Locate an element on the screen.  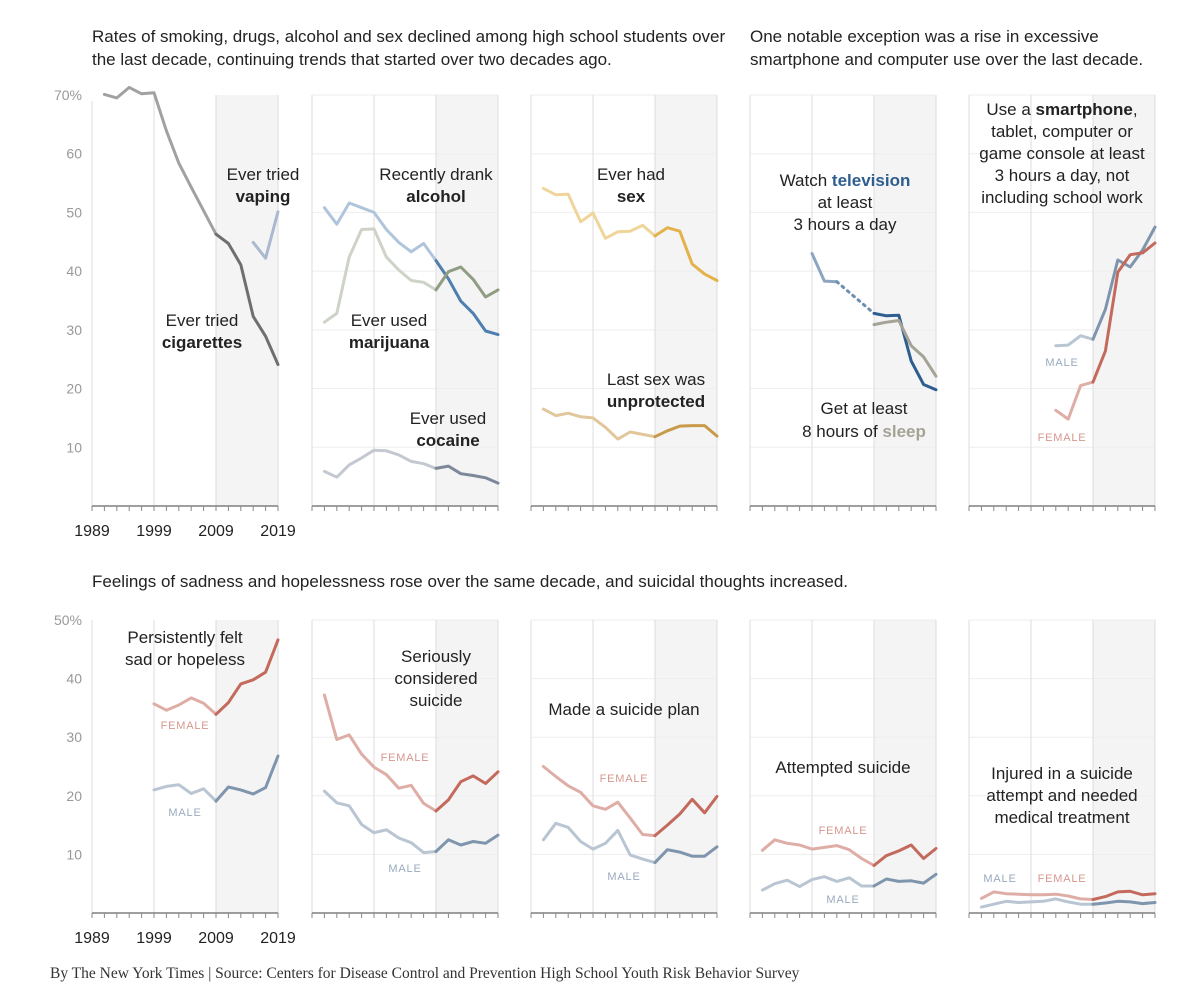
y-tick-label: 50% is located at coordinates (68, 620).